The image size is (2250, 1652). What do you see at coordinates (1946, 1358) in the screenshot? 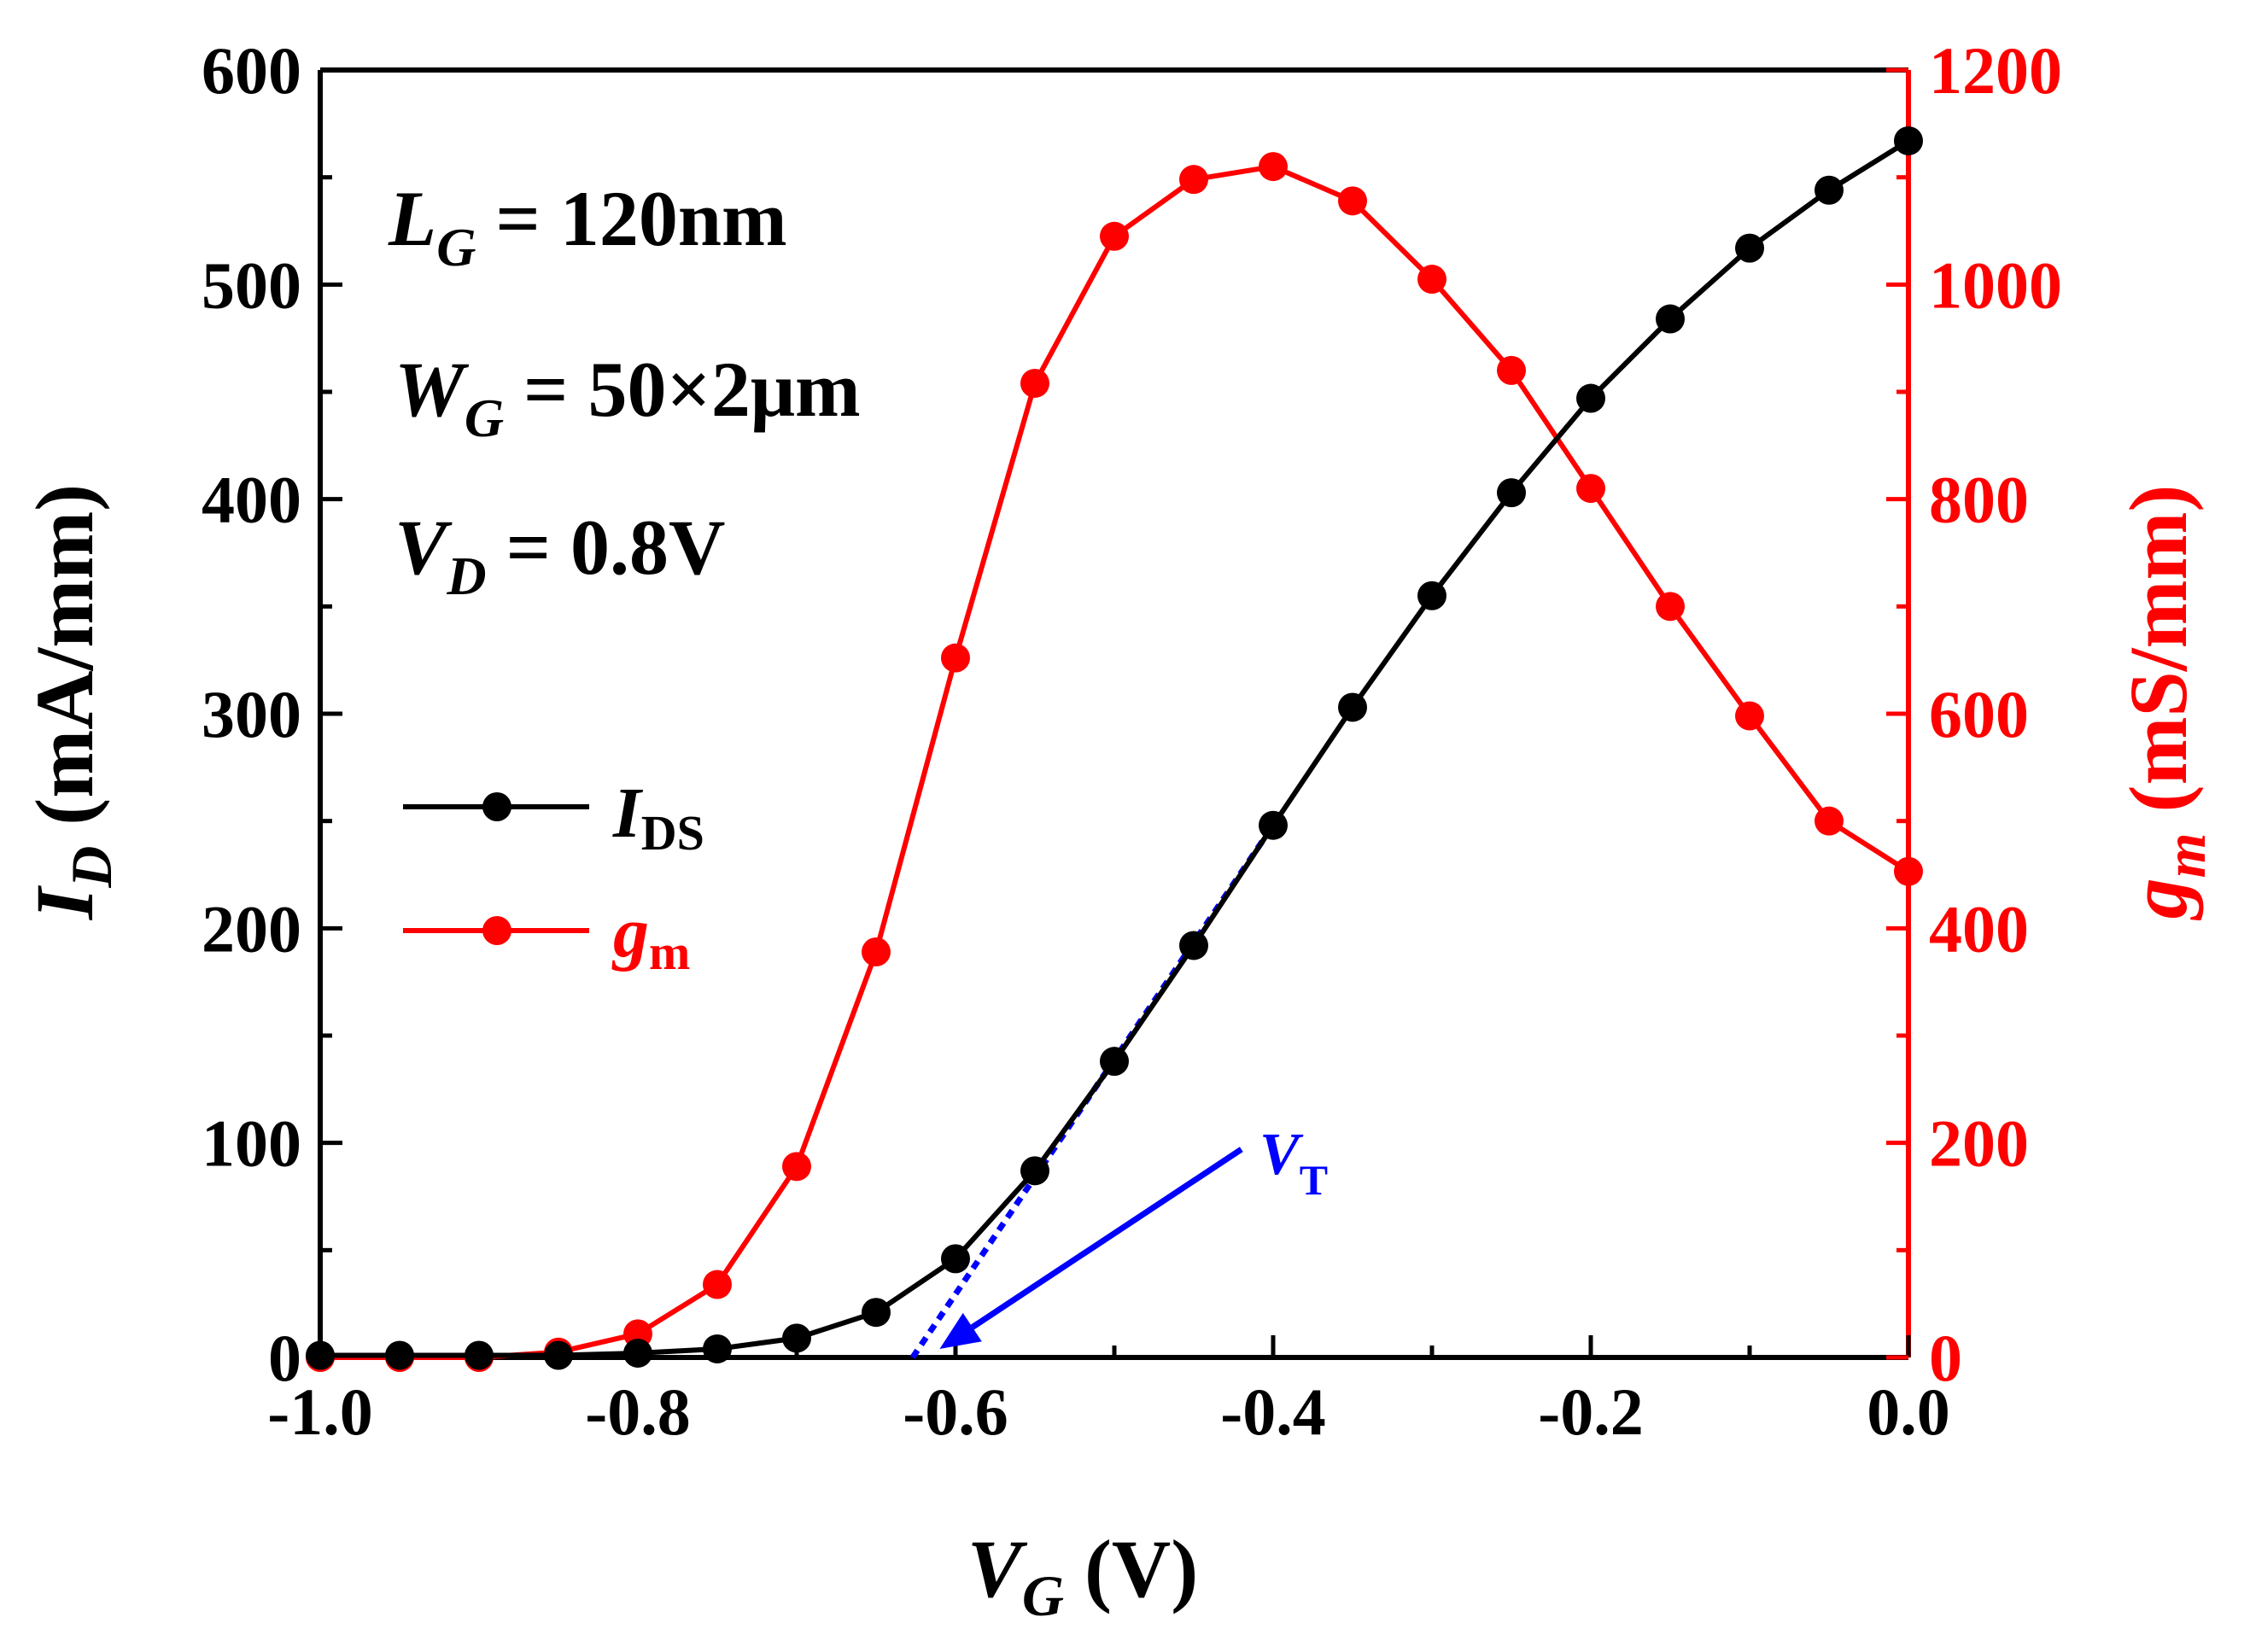
I see `y-right-tick-label: 0` at bounding box center [1946, 1358].